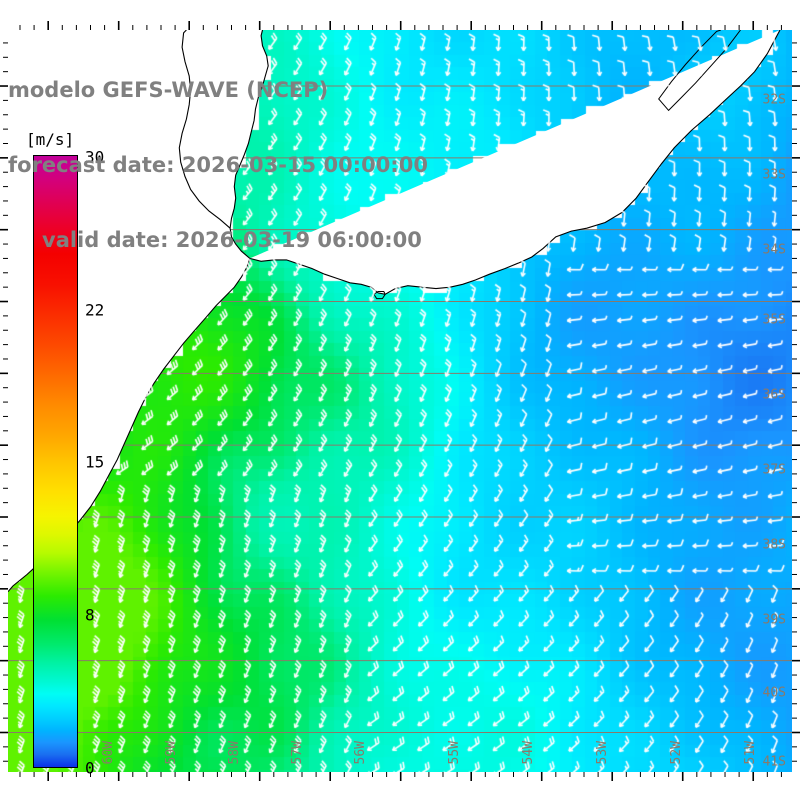 The image size is (800, 800). What do you see at coordinates (750, 752) in the screenshot?
I see `x-axis-label-51W: 51W` at bounding box center [750, 752].